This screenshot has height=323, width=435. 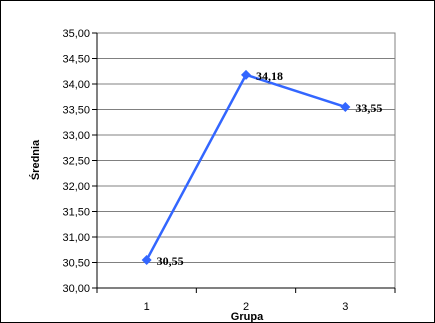 What do you see at coordinates (76, 264) in the screenshot?
I see `y-tick-label: 30,50` at bounding box center [76, 264].